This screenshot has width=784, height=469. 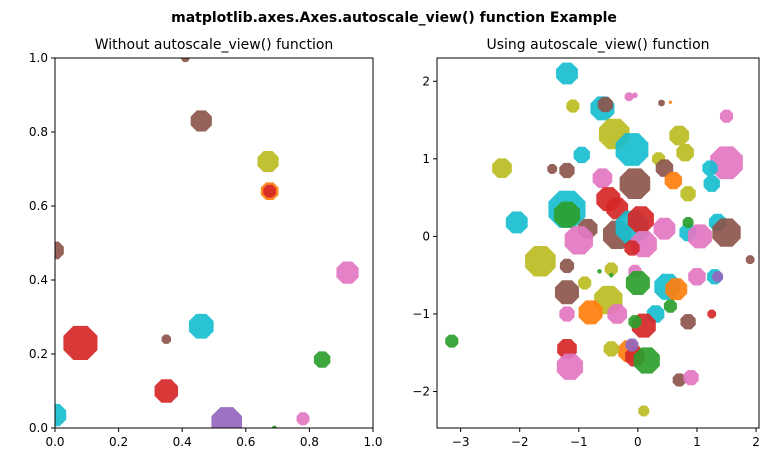 What do you see at coordinates (38, 428) in the screenshot?
I see `y-tick-label: 0.0` at bounding box center [38, 428].